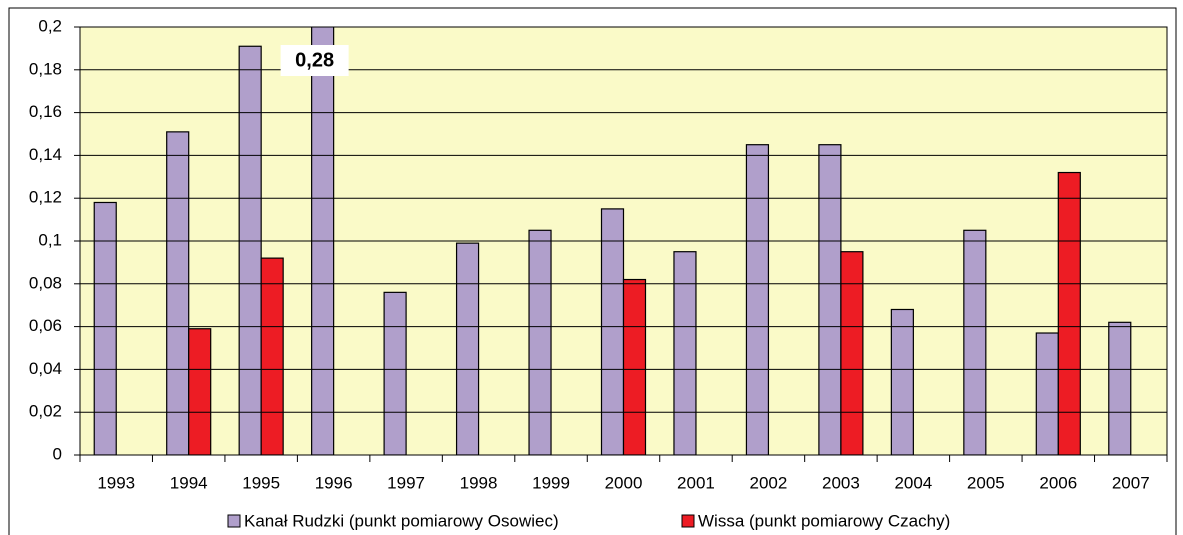 This screenshot has height=535, width=1183. I want to click on y-tick-label: 0, so click(57, 453).